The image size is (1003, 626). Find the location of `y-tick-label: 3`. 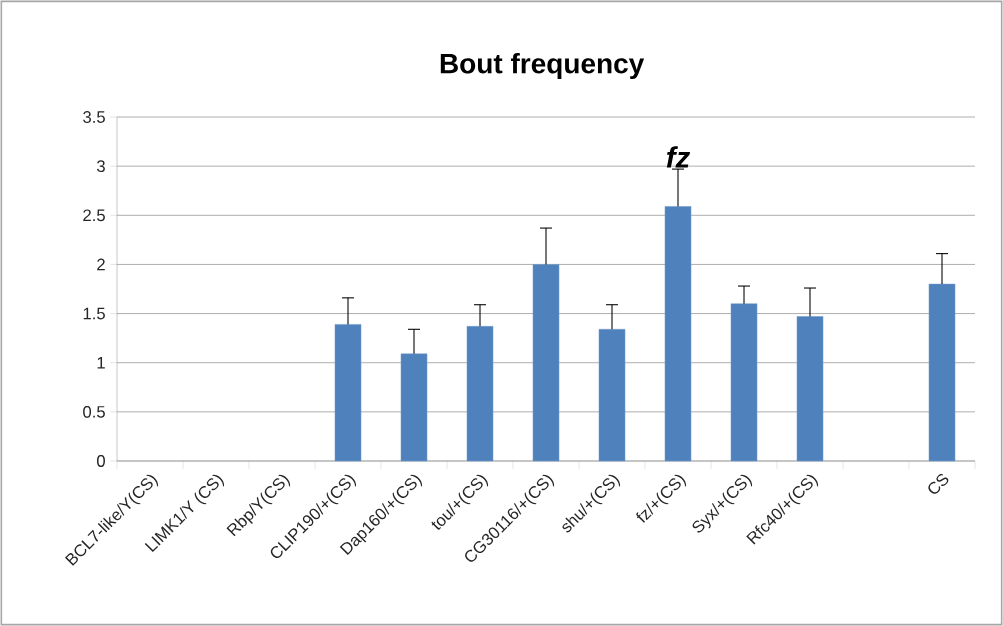

y-tick-label: 3 is located at coordinates (100, 166).